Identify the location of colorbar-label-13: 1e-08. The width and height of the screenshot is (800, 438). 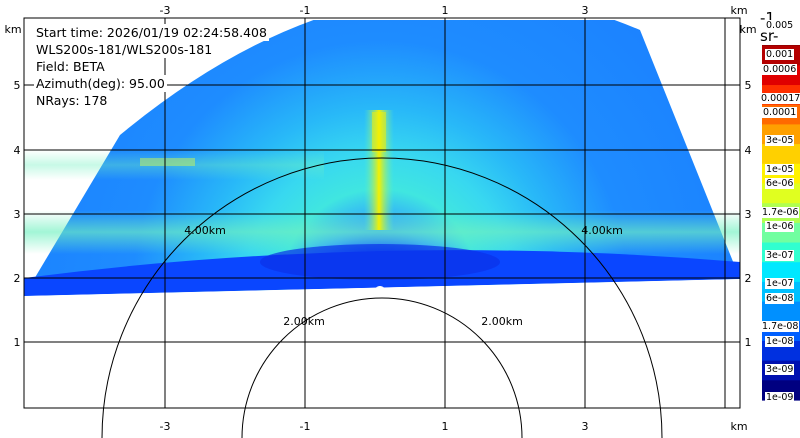
(780, 341).